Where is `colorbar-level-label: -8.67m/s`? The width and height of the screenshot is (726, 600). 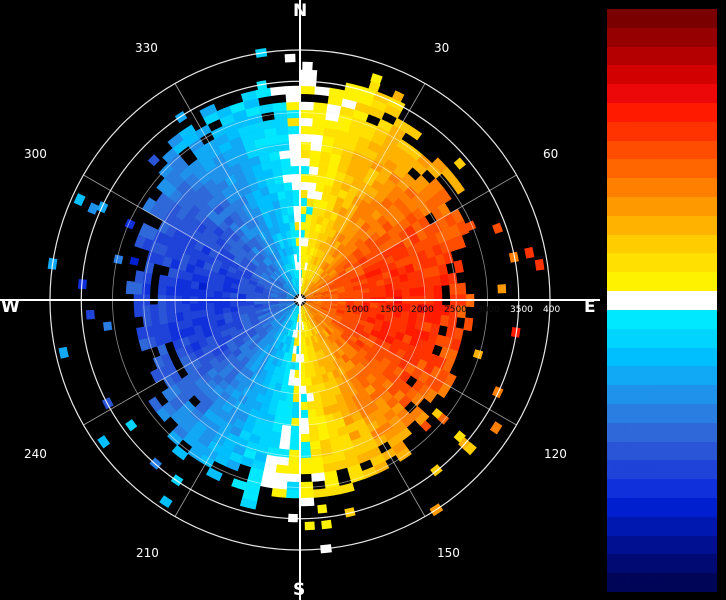 colorbar-level-label: -8.67m/s is located at coordinates (632, 544).